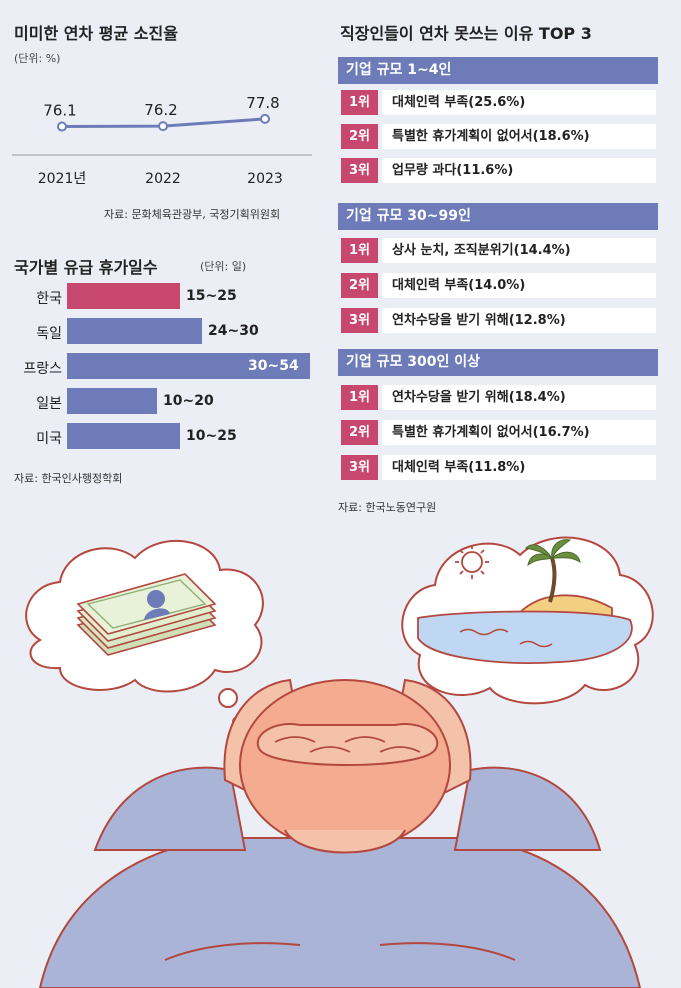 The image size is (681, 988). I want to click on bar-chart-source: 자료: 한국인사행정학회, so click(68, 478).